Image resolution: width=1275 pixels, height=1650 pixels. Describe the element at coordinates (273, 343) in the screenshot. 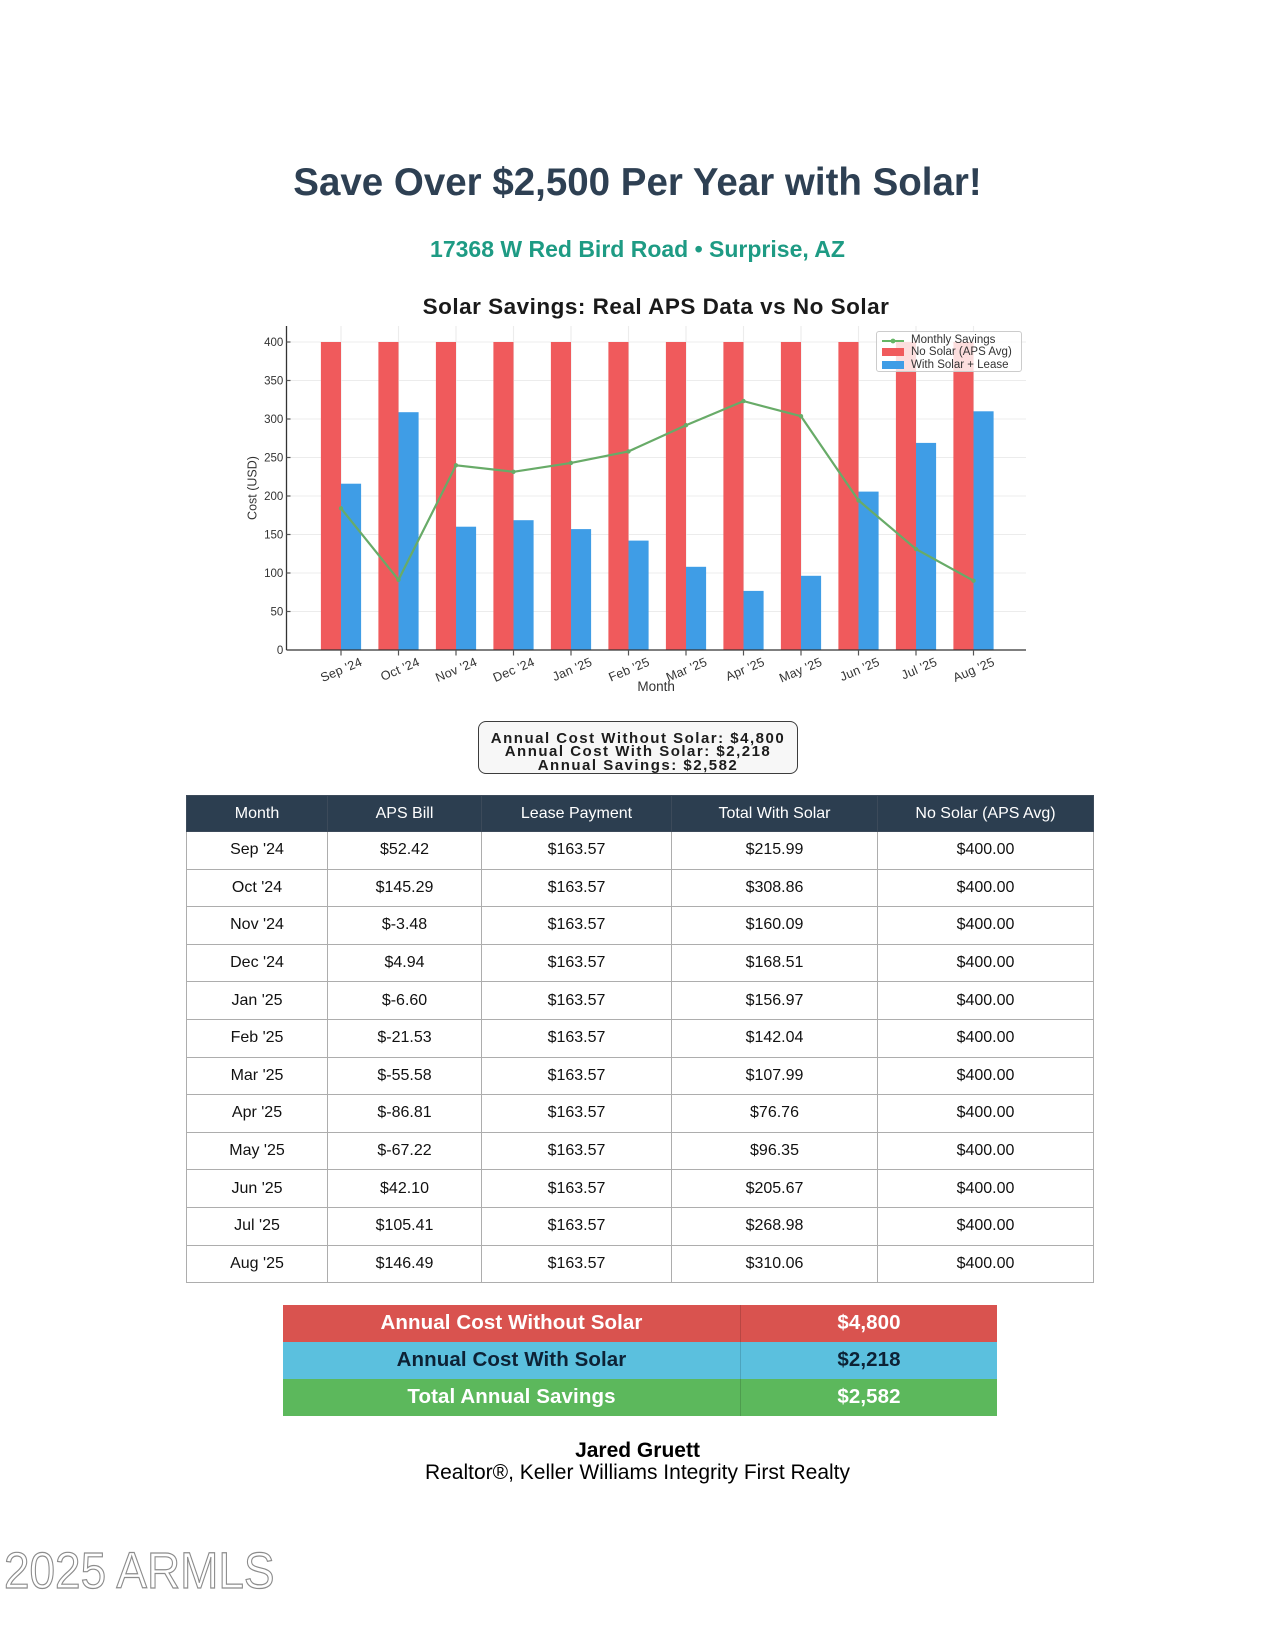

I see `svg-text: 400` at that location.